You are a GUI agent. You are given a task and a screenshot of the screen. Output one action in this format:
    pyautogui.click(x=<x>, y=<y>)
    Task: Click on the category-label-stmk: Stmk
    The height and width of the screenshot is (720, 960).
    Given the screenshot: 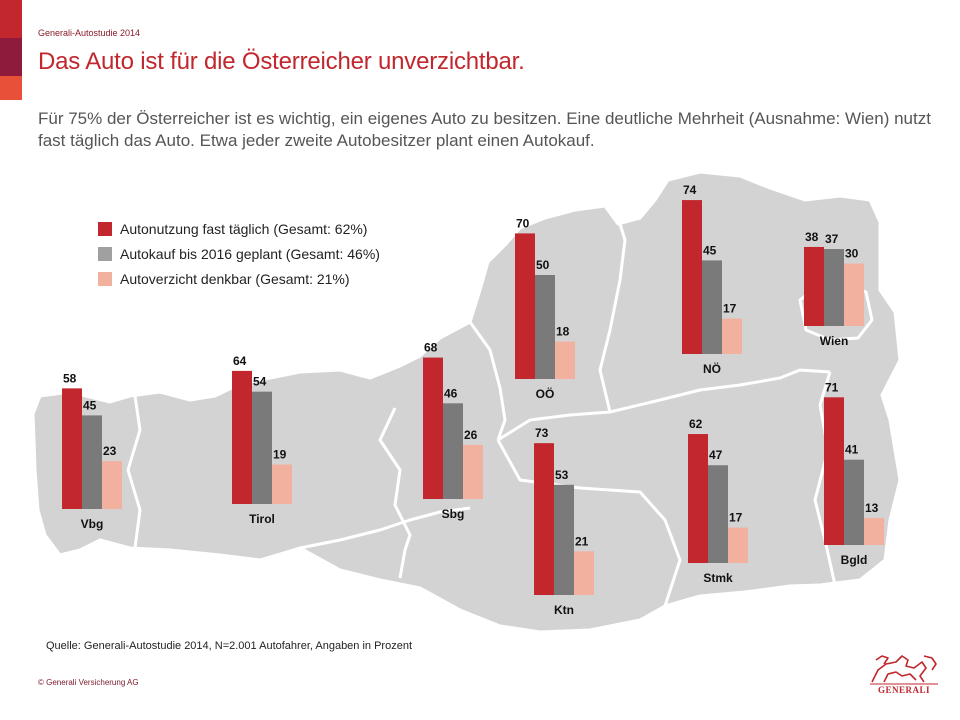 What is the action you would take?
    pyautogui.click(x=718, y=578)
    